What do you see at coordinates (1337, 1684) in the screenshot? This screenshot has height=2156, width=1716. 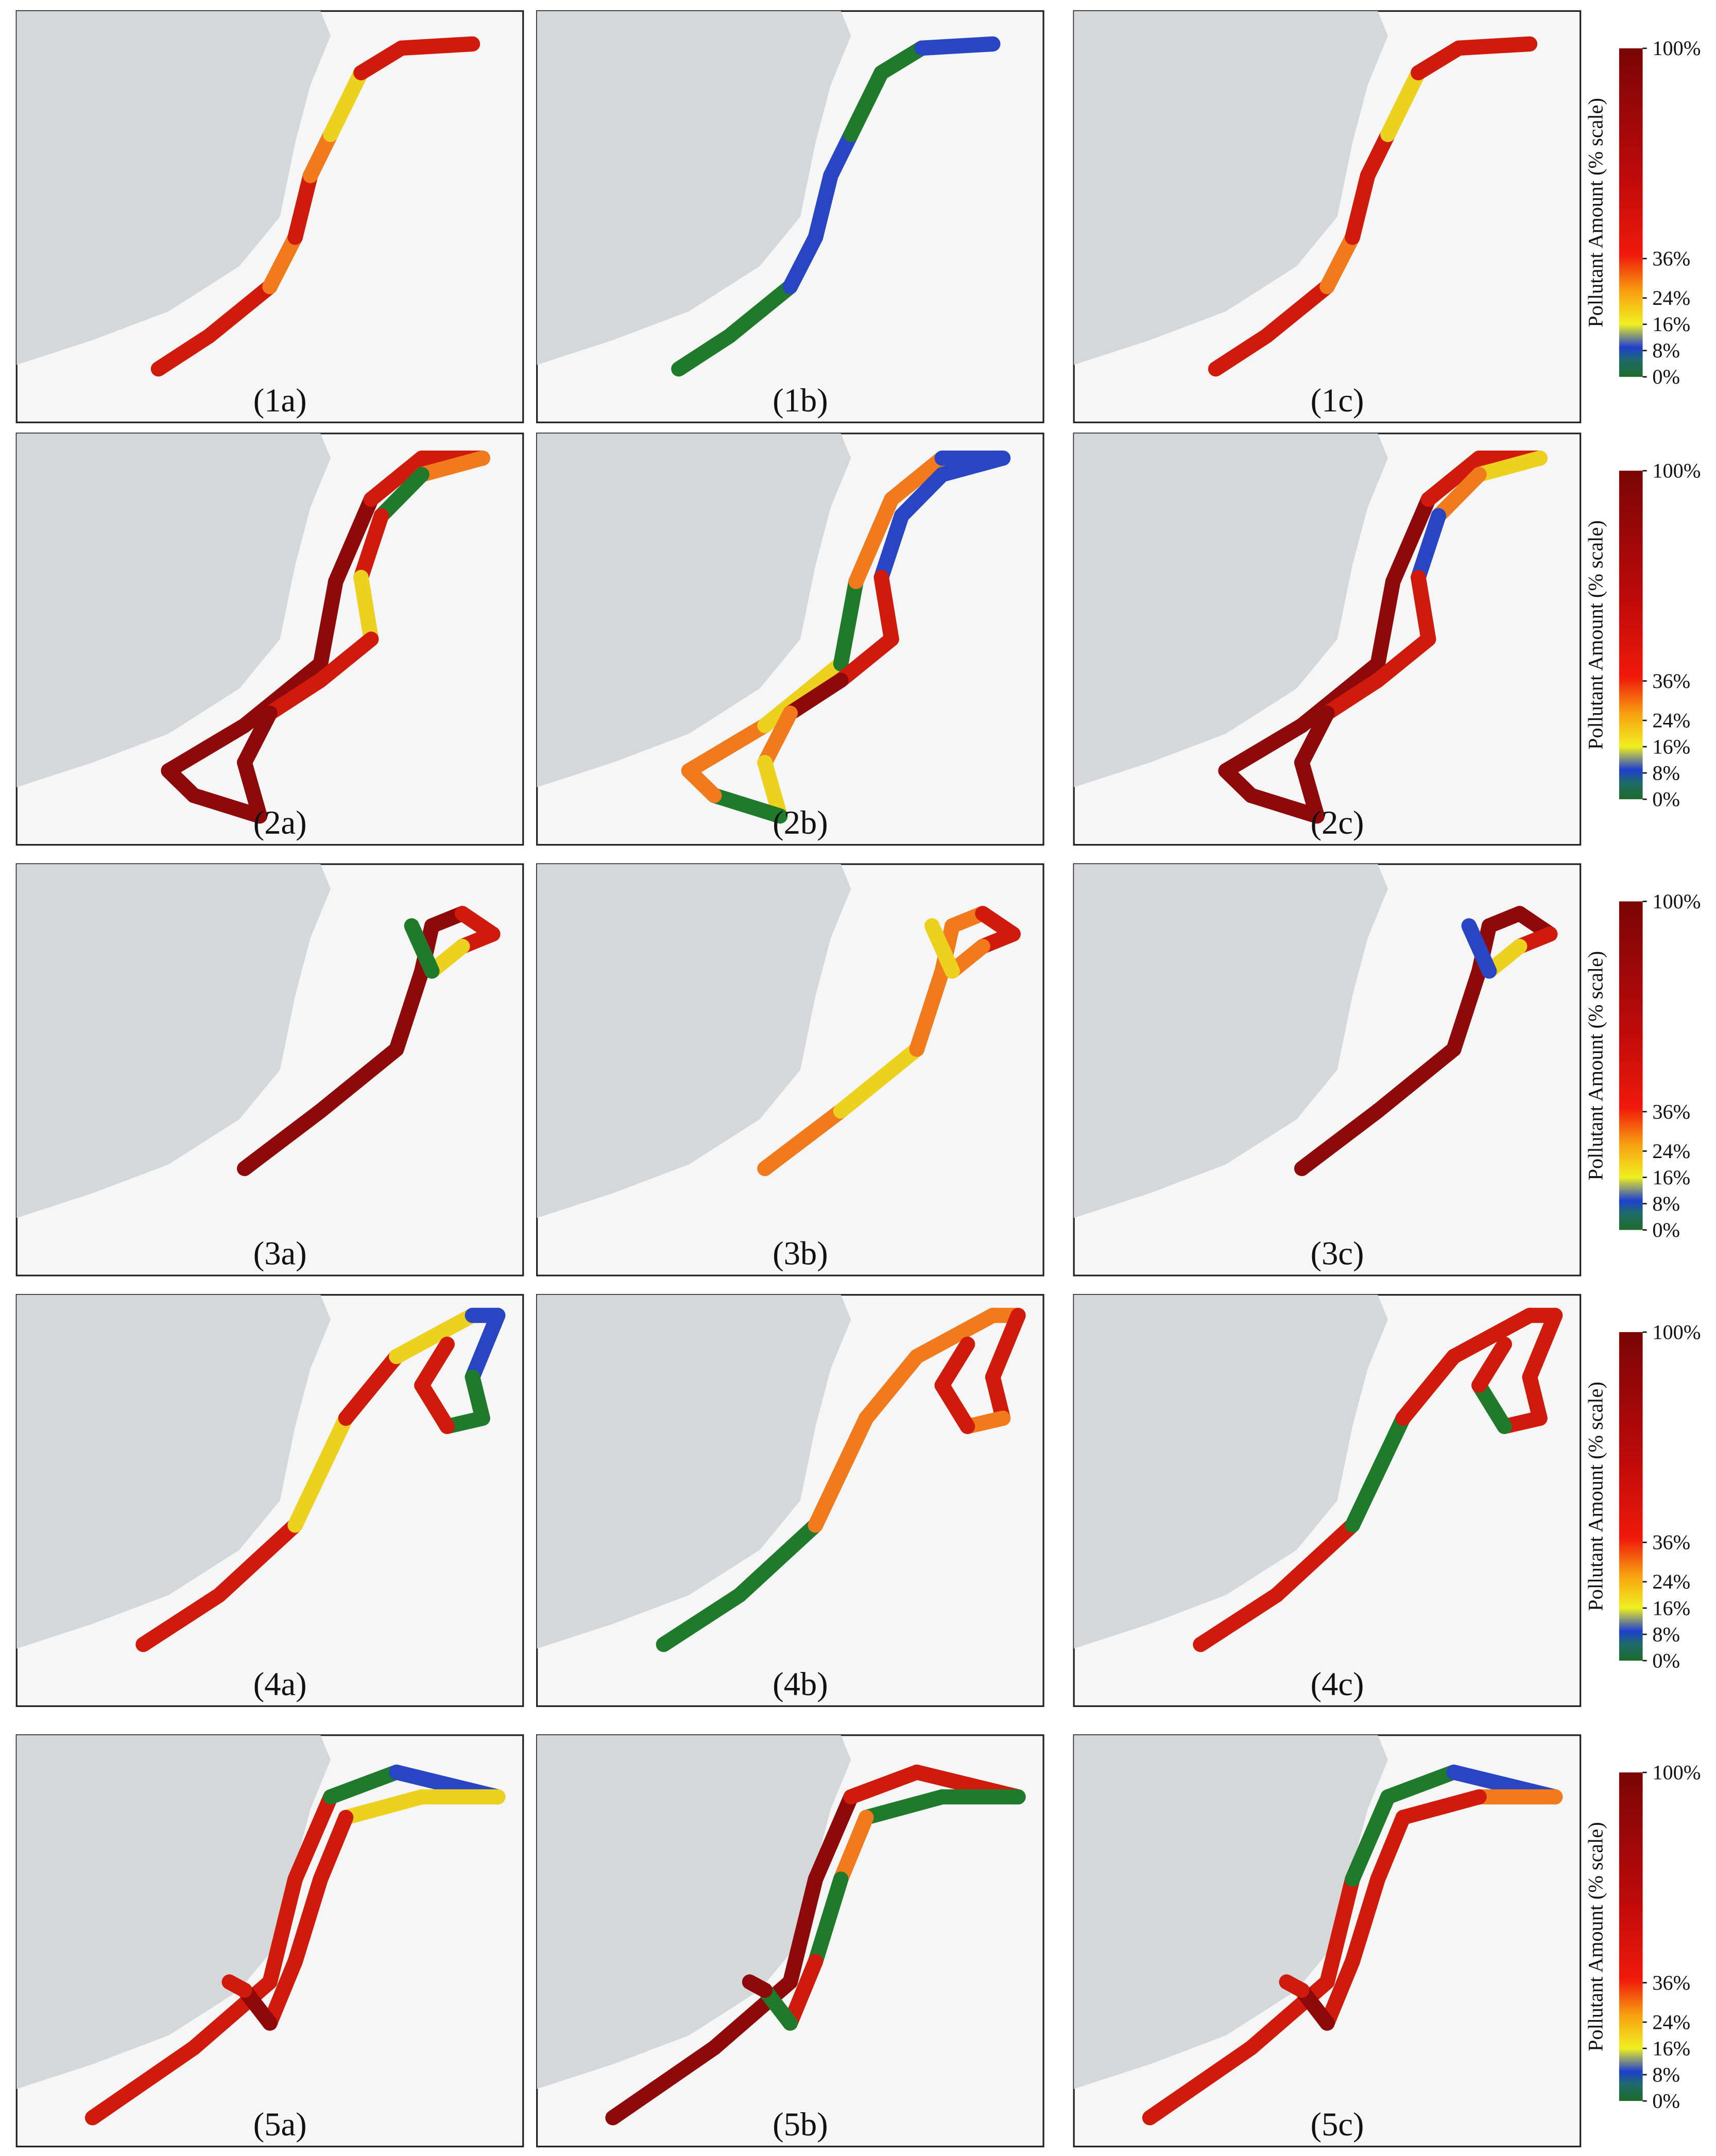 I see `panel-label: (4c)` at bounding box center [1337, 1684].